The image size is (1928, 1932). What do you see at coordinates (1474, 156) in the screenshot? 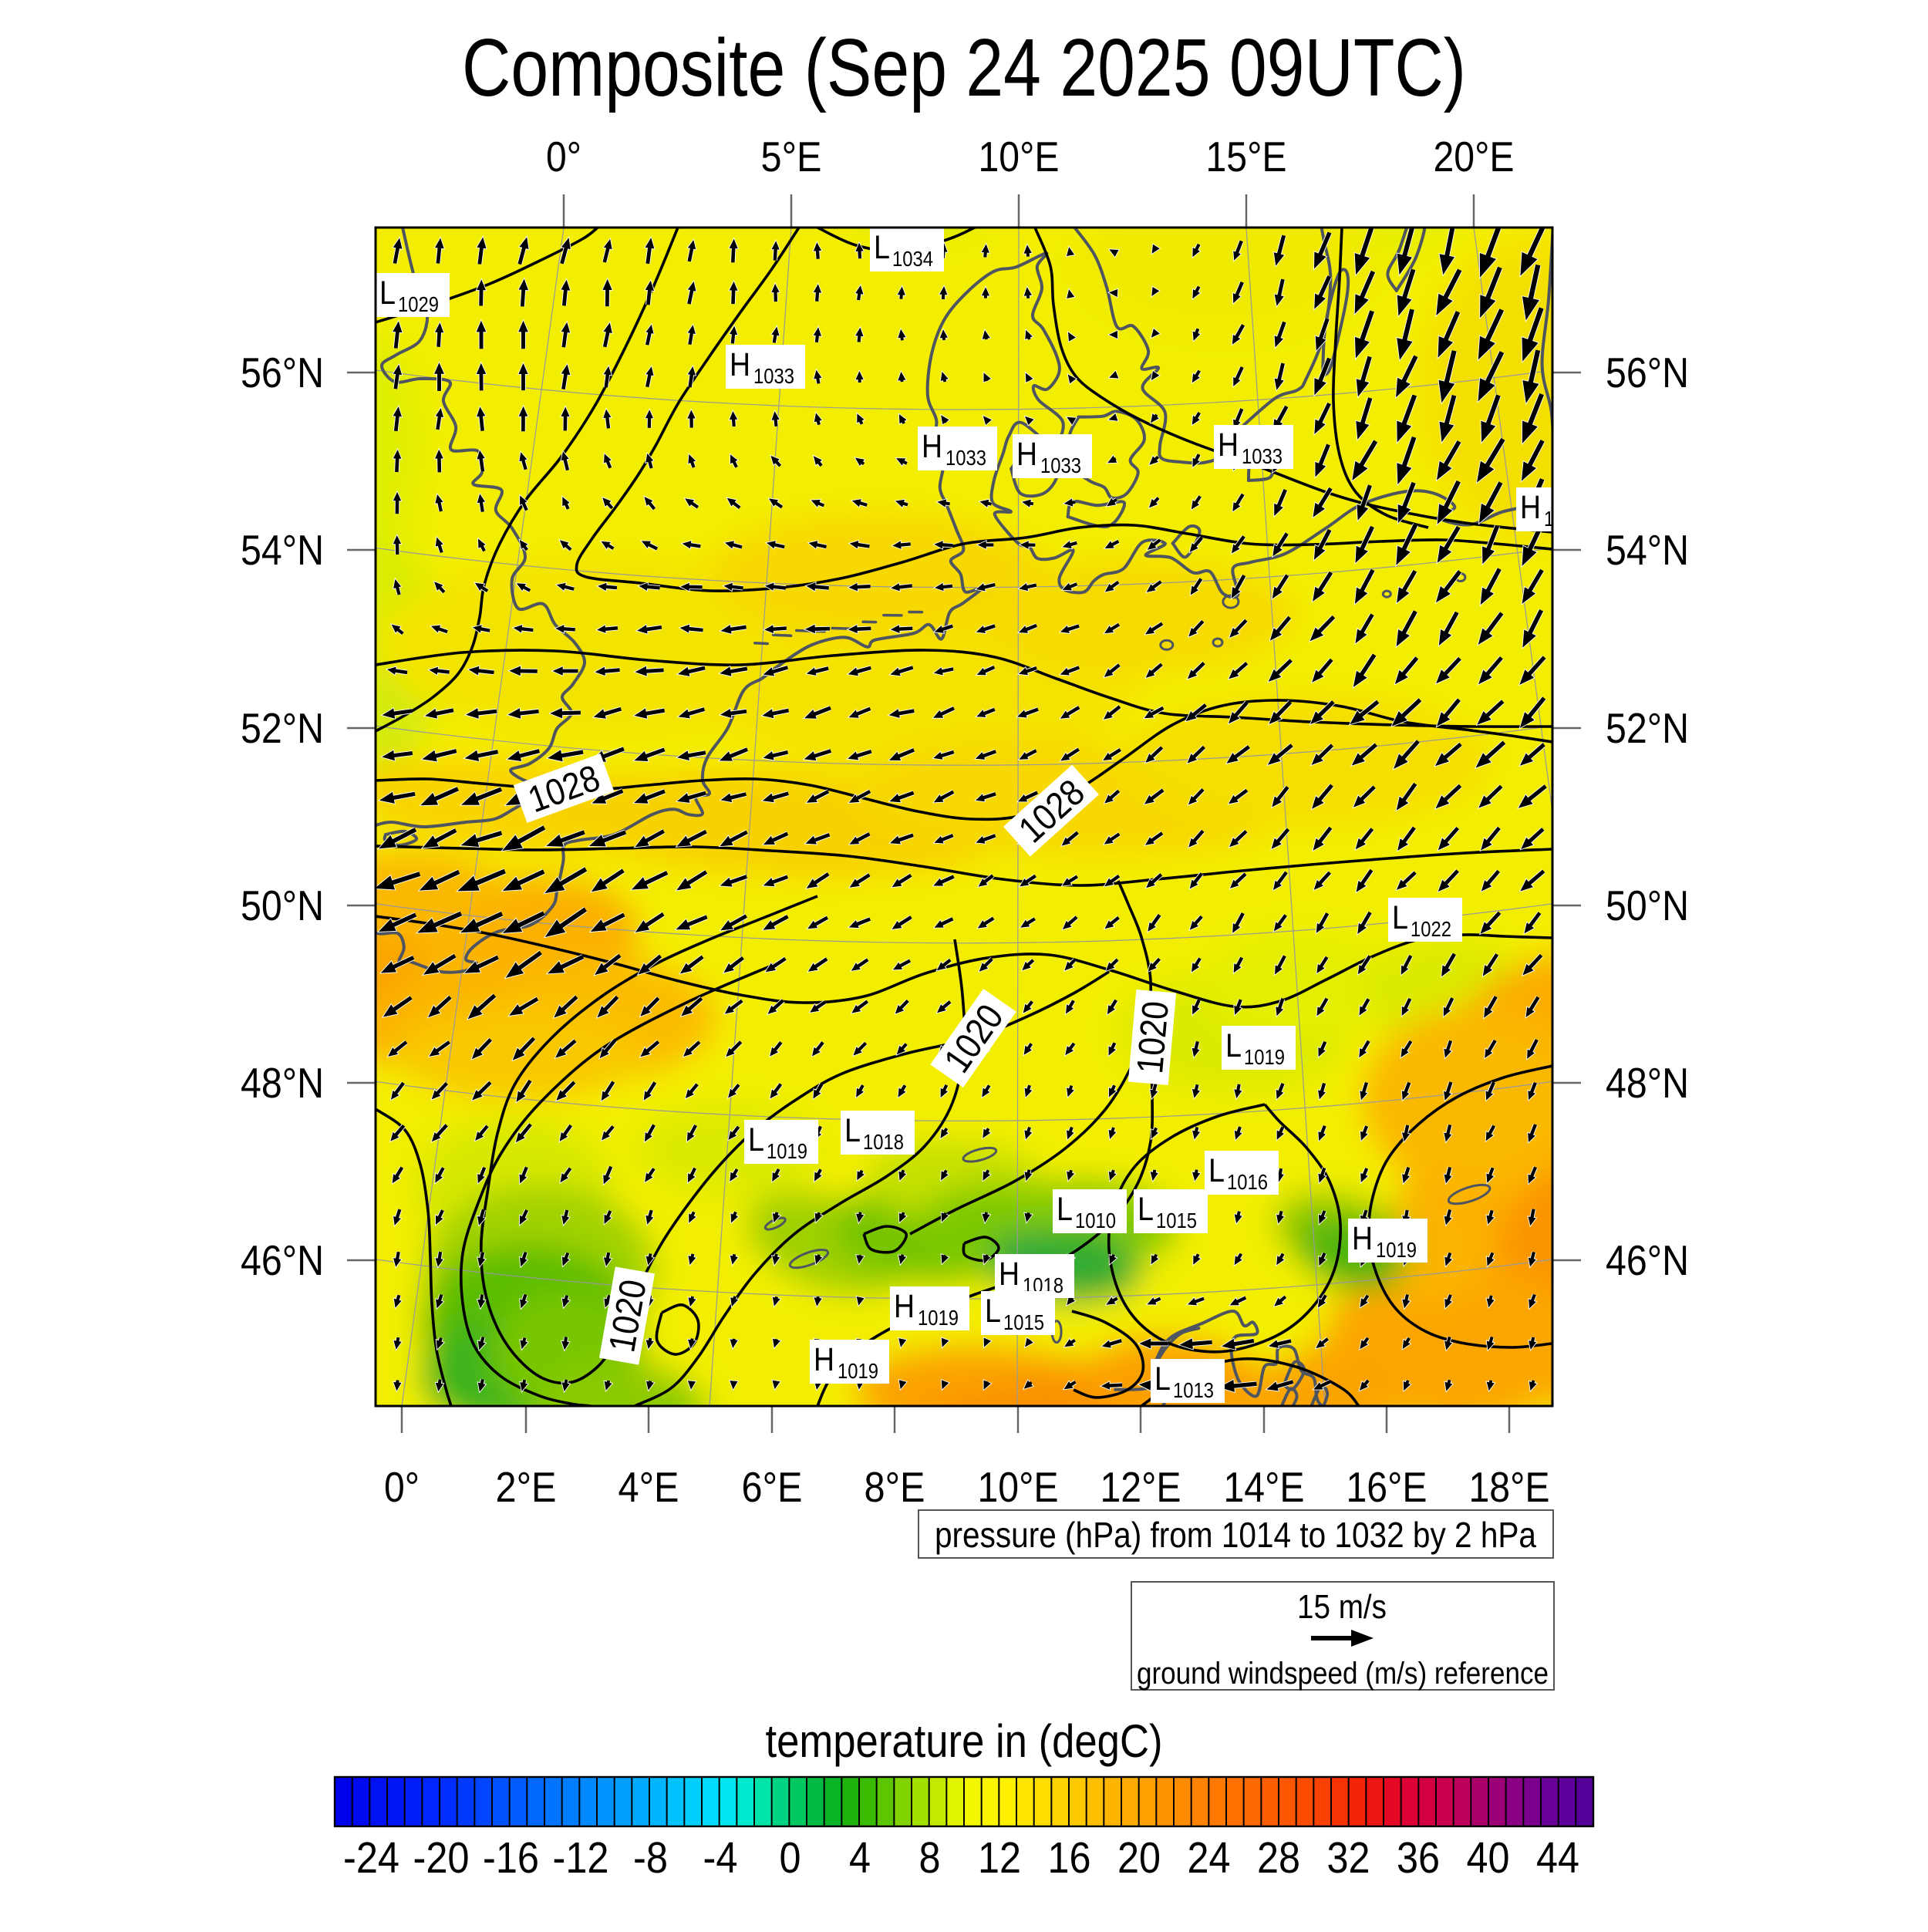
I see `svg-text: 20°E` at bounding box center [1474, 156].